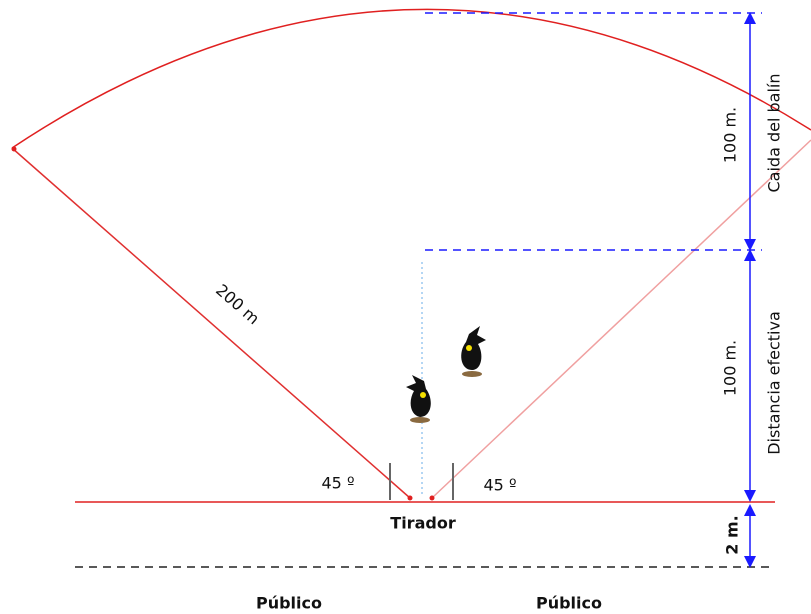  I want to click on effective-zone-label: Distancia efectiva, so click(774, 383).